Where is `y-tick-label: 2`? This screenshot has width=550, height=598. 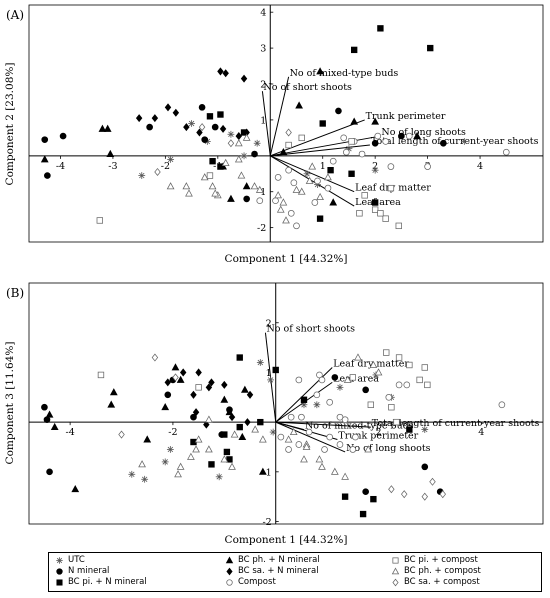
y-tick-label: 2 is located at coordinates (263, 85).